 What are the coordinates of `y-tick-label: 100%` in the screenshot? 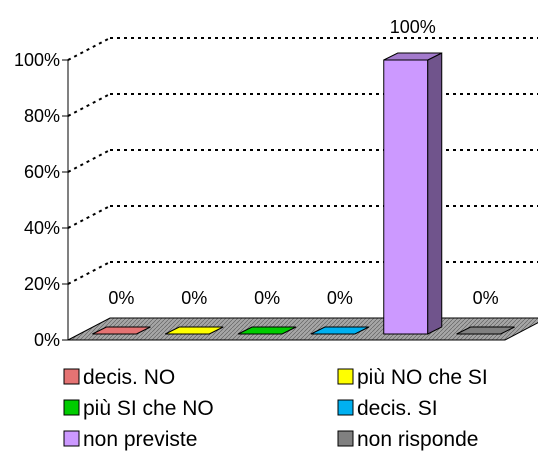 It's located at (37, 60).